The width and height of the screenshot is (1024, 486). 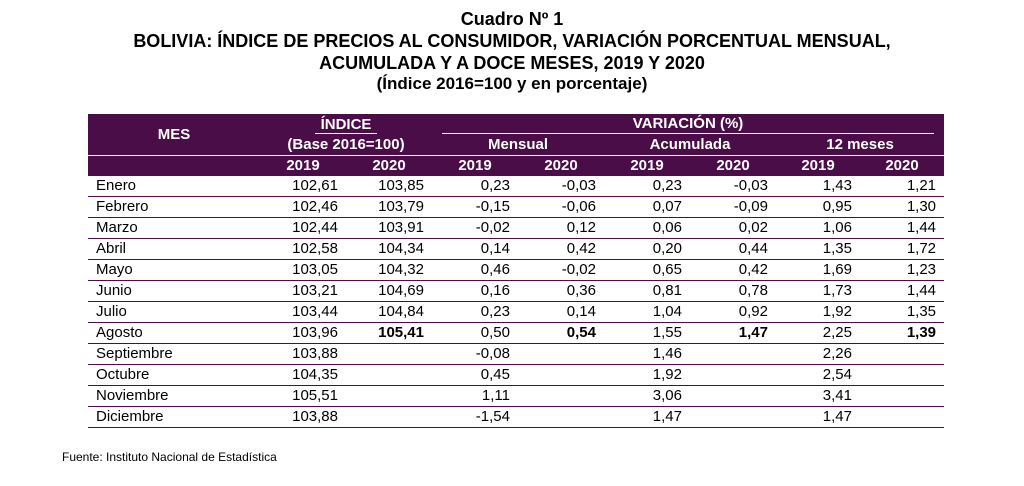 I want to click on row-value: 1,73, so click(x=818, y=291).